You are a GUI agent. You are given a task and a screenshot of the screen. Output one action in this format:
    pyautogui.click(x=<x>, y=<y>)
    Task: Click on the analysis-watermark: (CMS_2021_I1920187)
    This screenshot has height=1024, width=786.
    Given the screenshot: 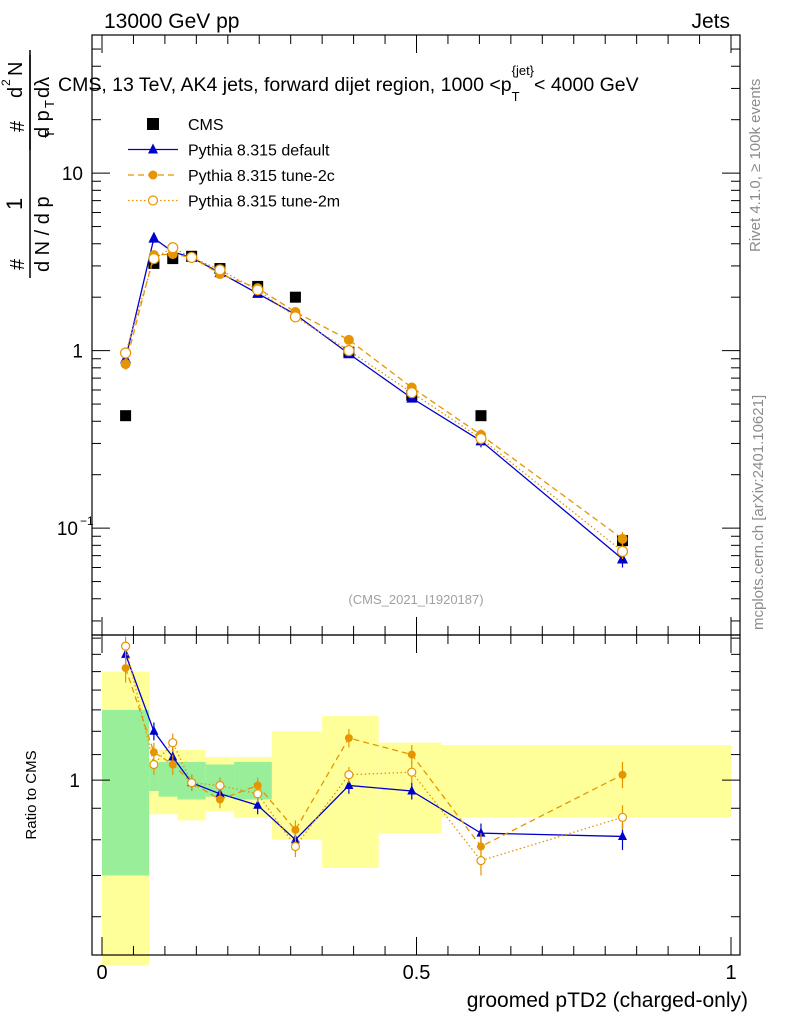 What is the action you would take?
    pyautogui.click(x=415, y=599)
    